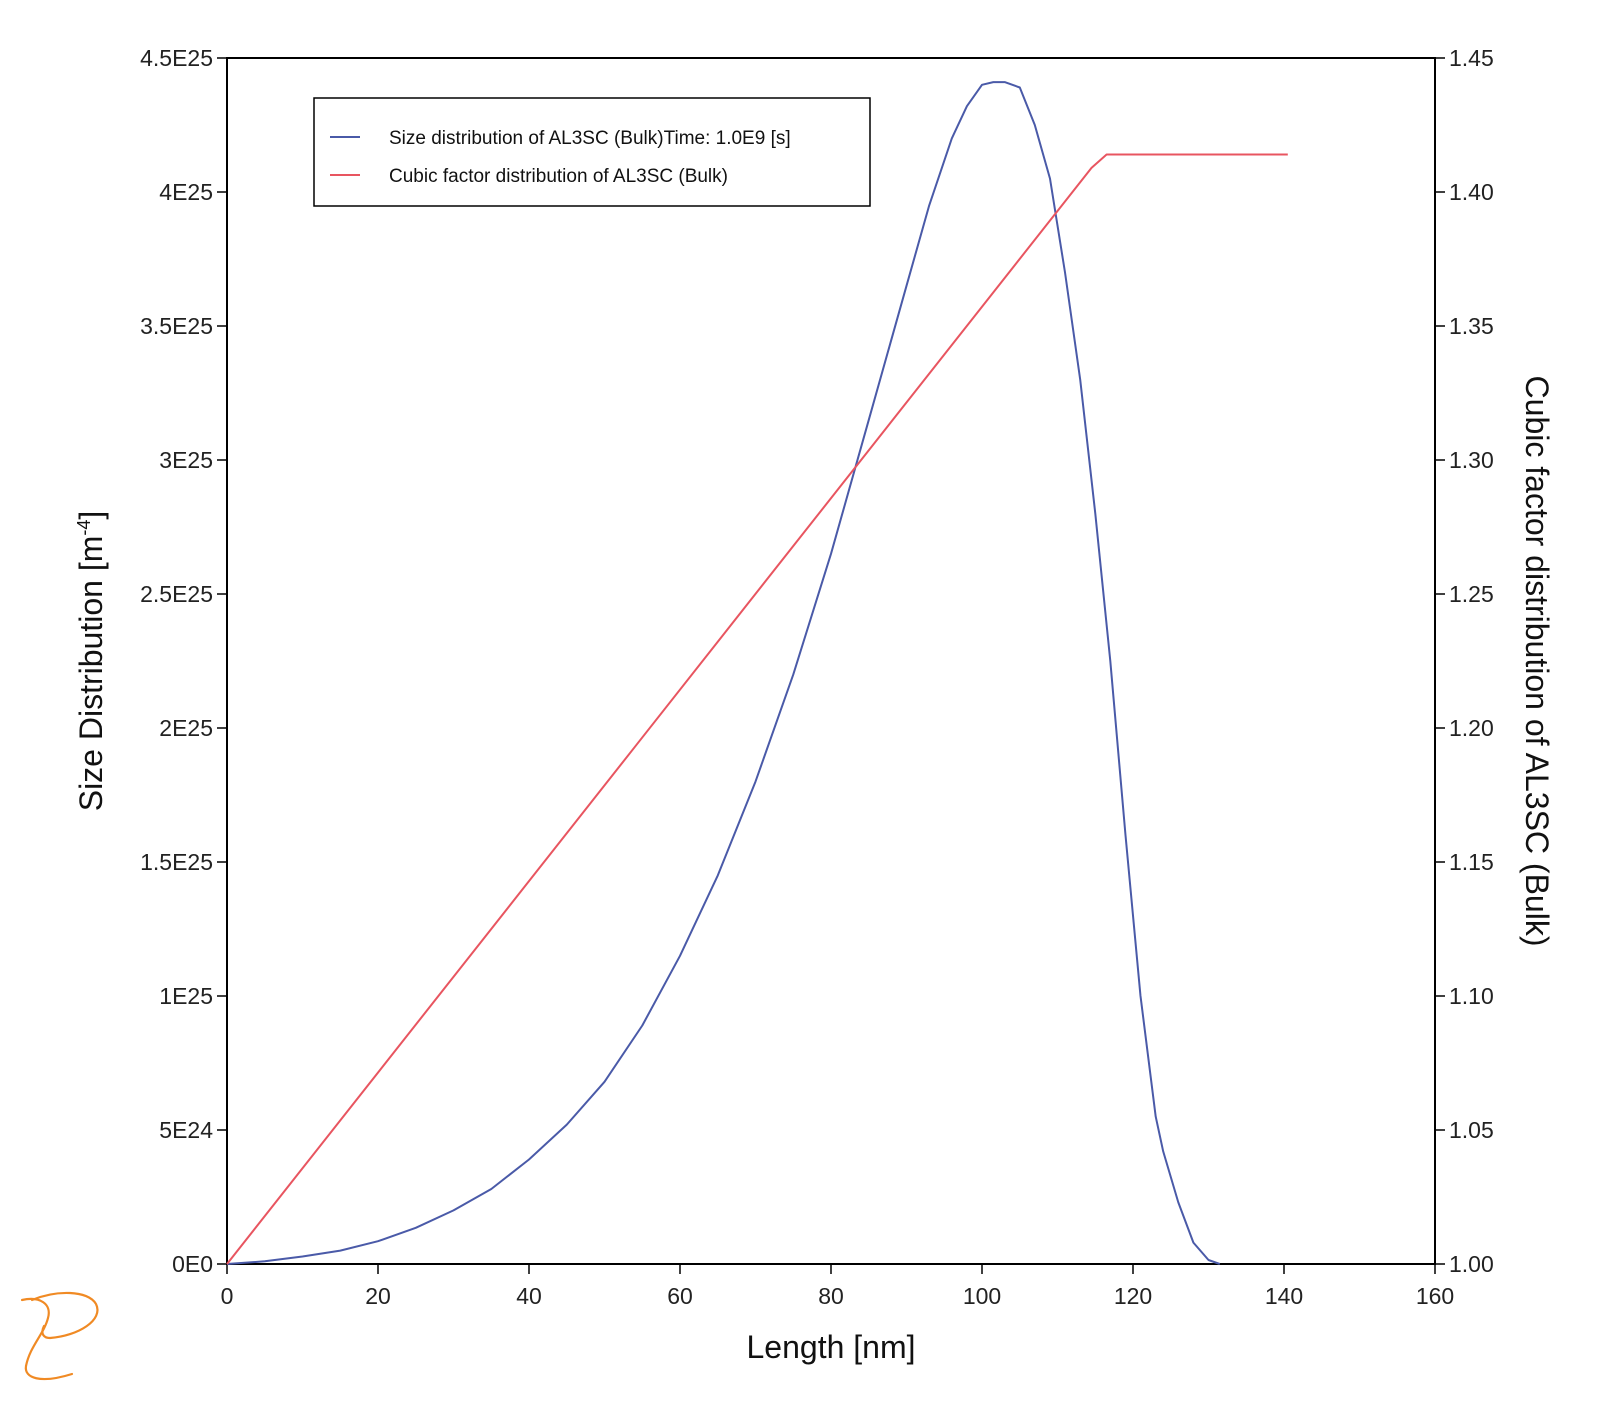  What do you see at coordinates (227, 1296) in the screenshot?
I see `x-tick-label: 0` at bounding box center [227, 1296].